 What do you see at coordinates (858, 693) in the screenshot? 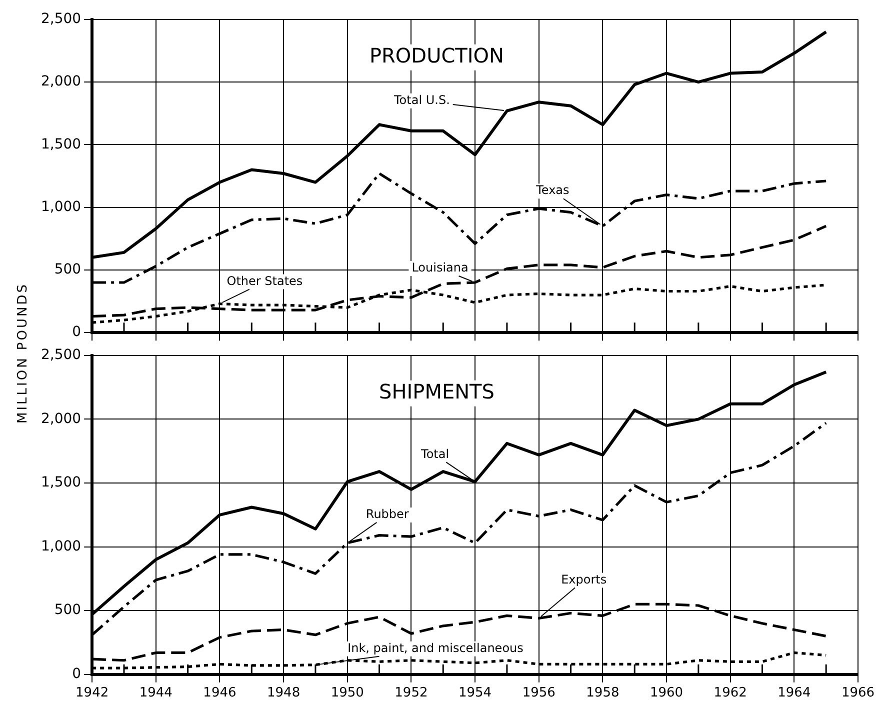
I see `x-tick-label: 1966` at bounding box center [858, 693].